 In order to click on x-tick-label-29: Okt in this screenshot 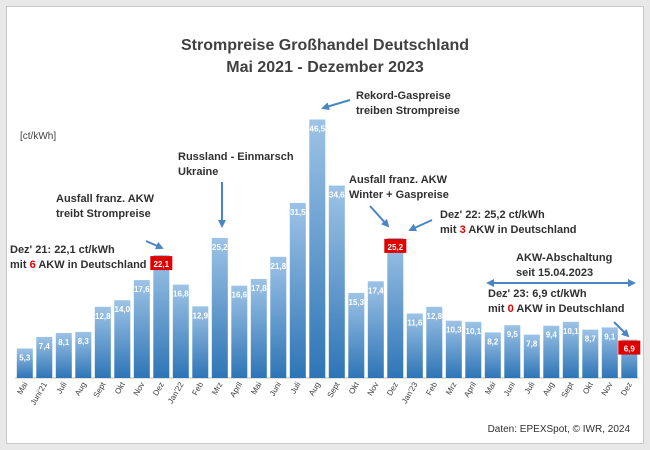, I will do `click(588, 388)`.